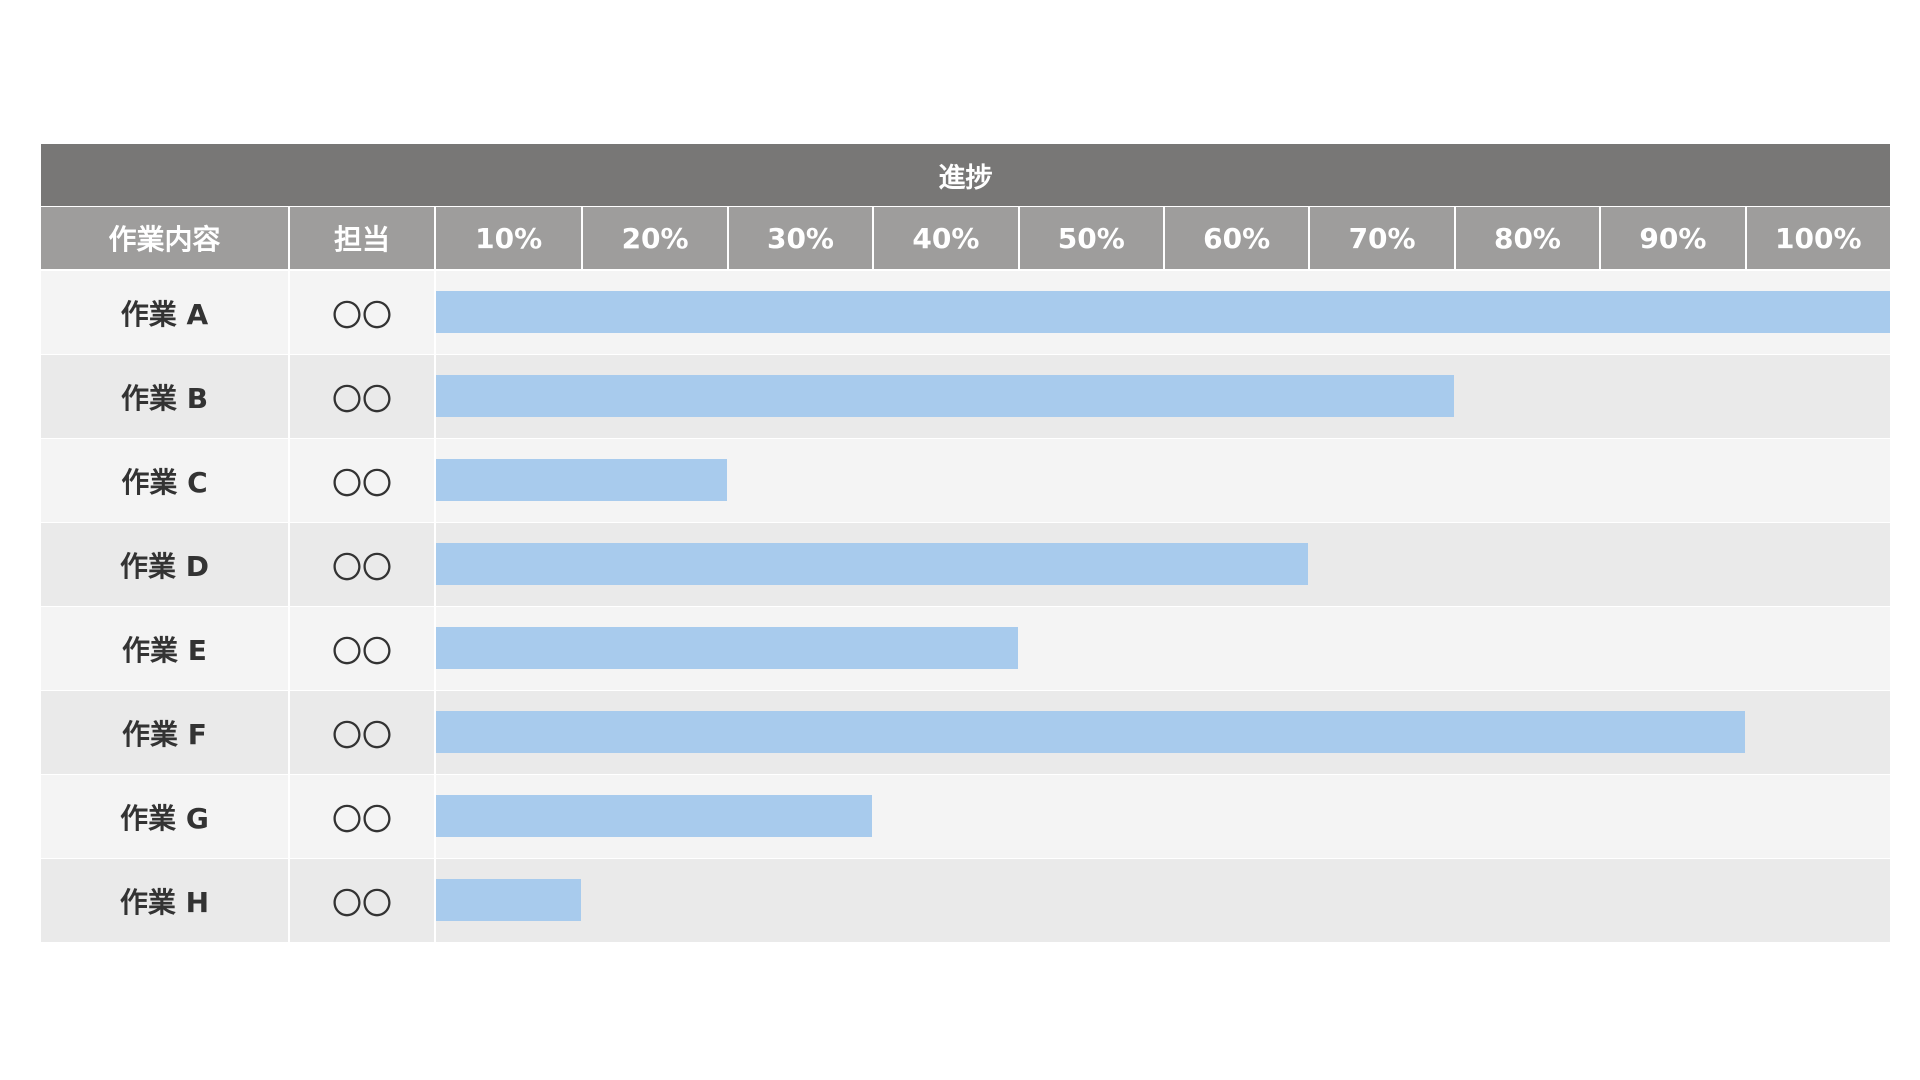 Image resolution: width=1920 pixels, height=1080 pixels. I want to click on header-owner: 担当, so click(362, 238).